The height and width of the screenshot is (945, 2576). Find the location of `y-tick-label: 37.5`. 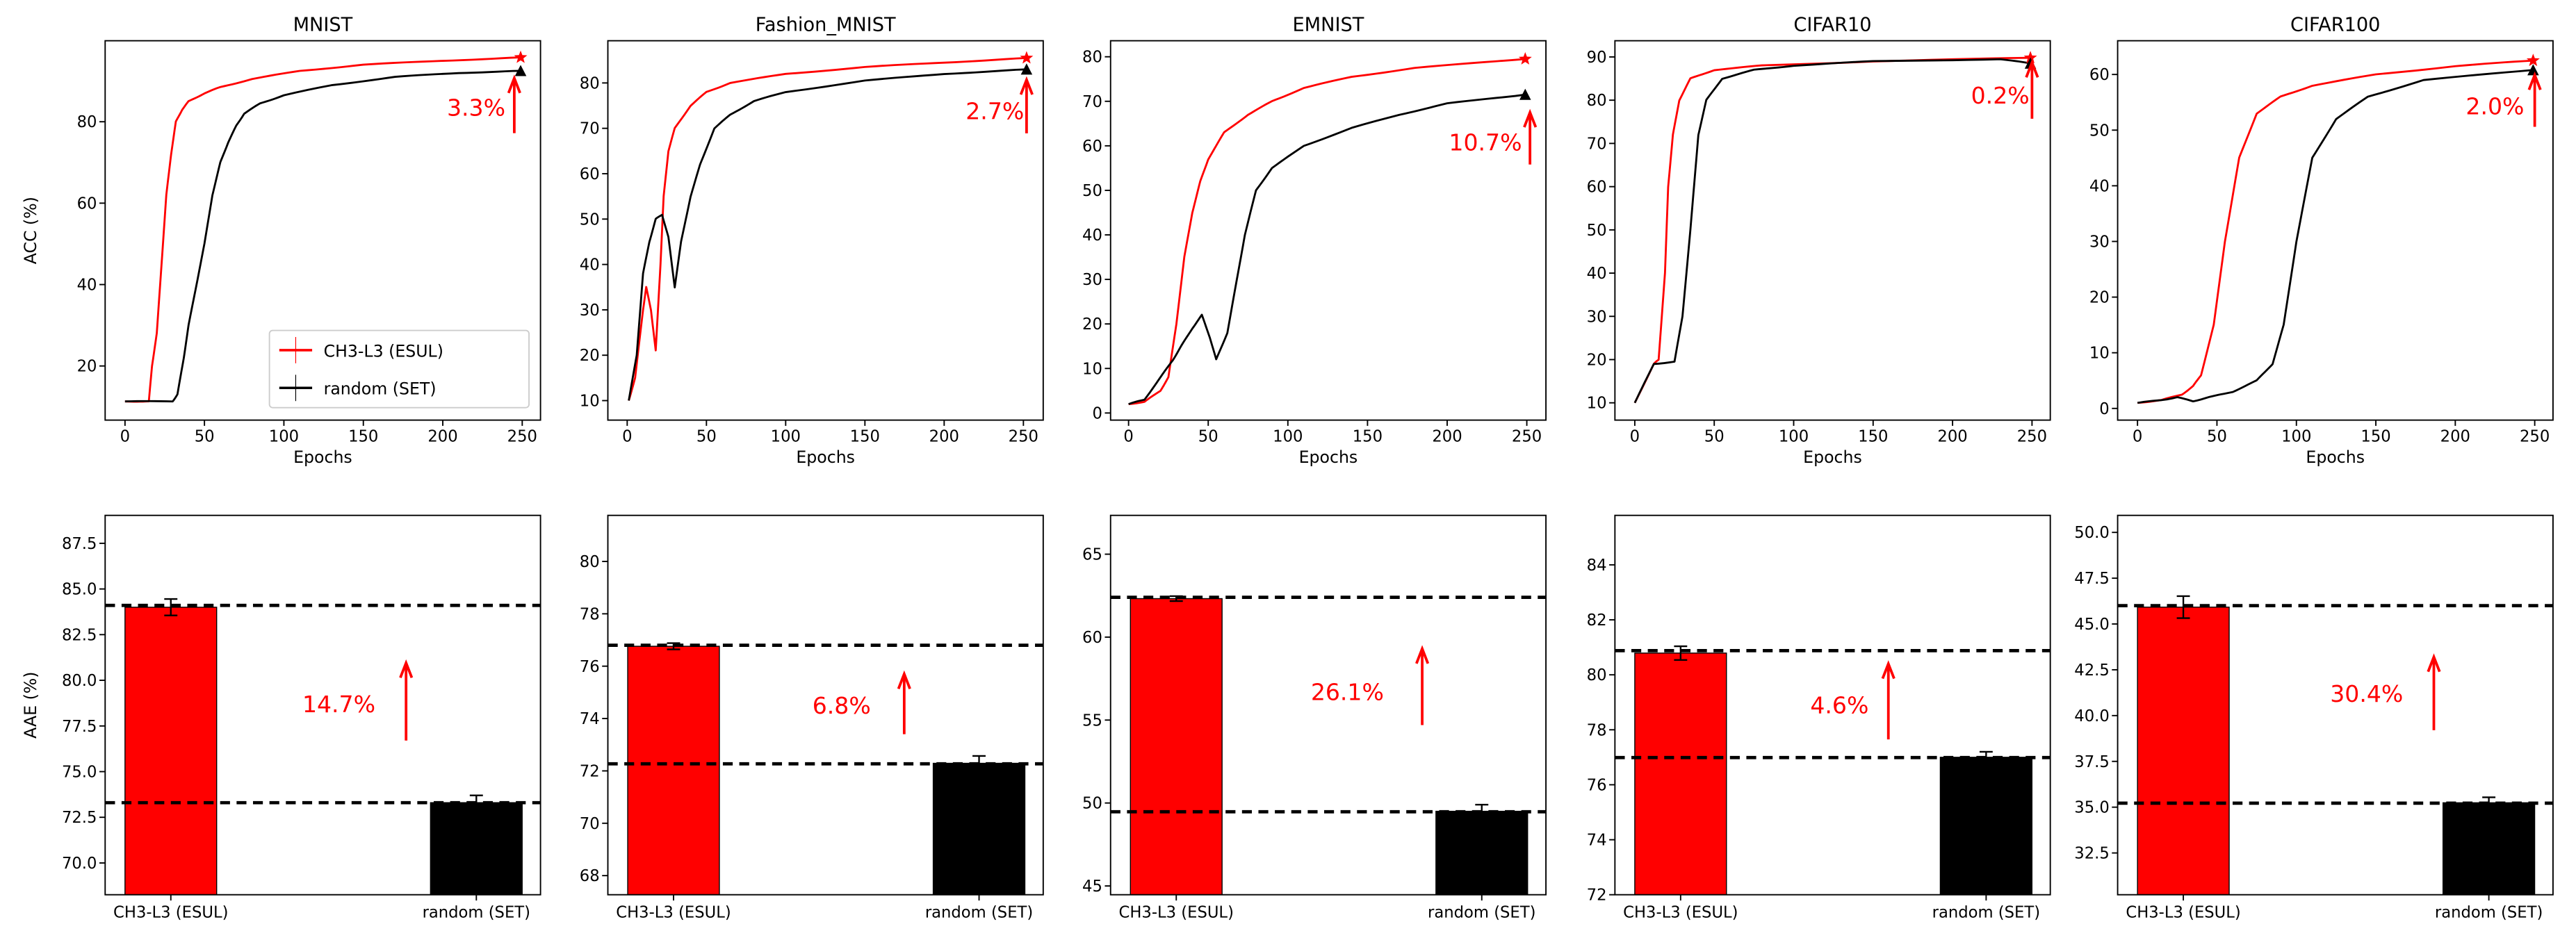

y-tick-label: 37.5 is located at coordinates (2091, 762).